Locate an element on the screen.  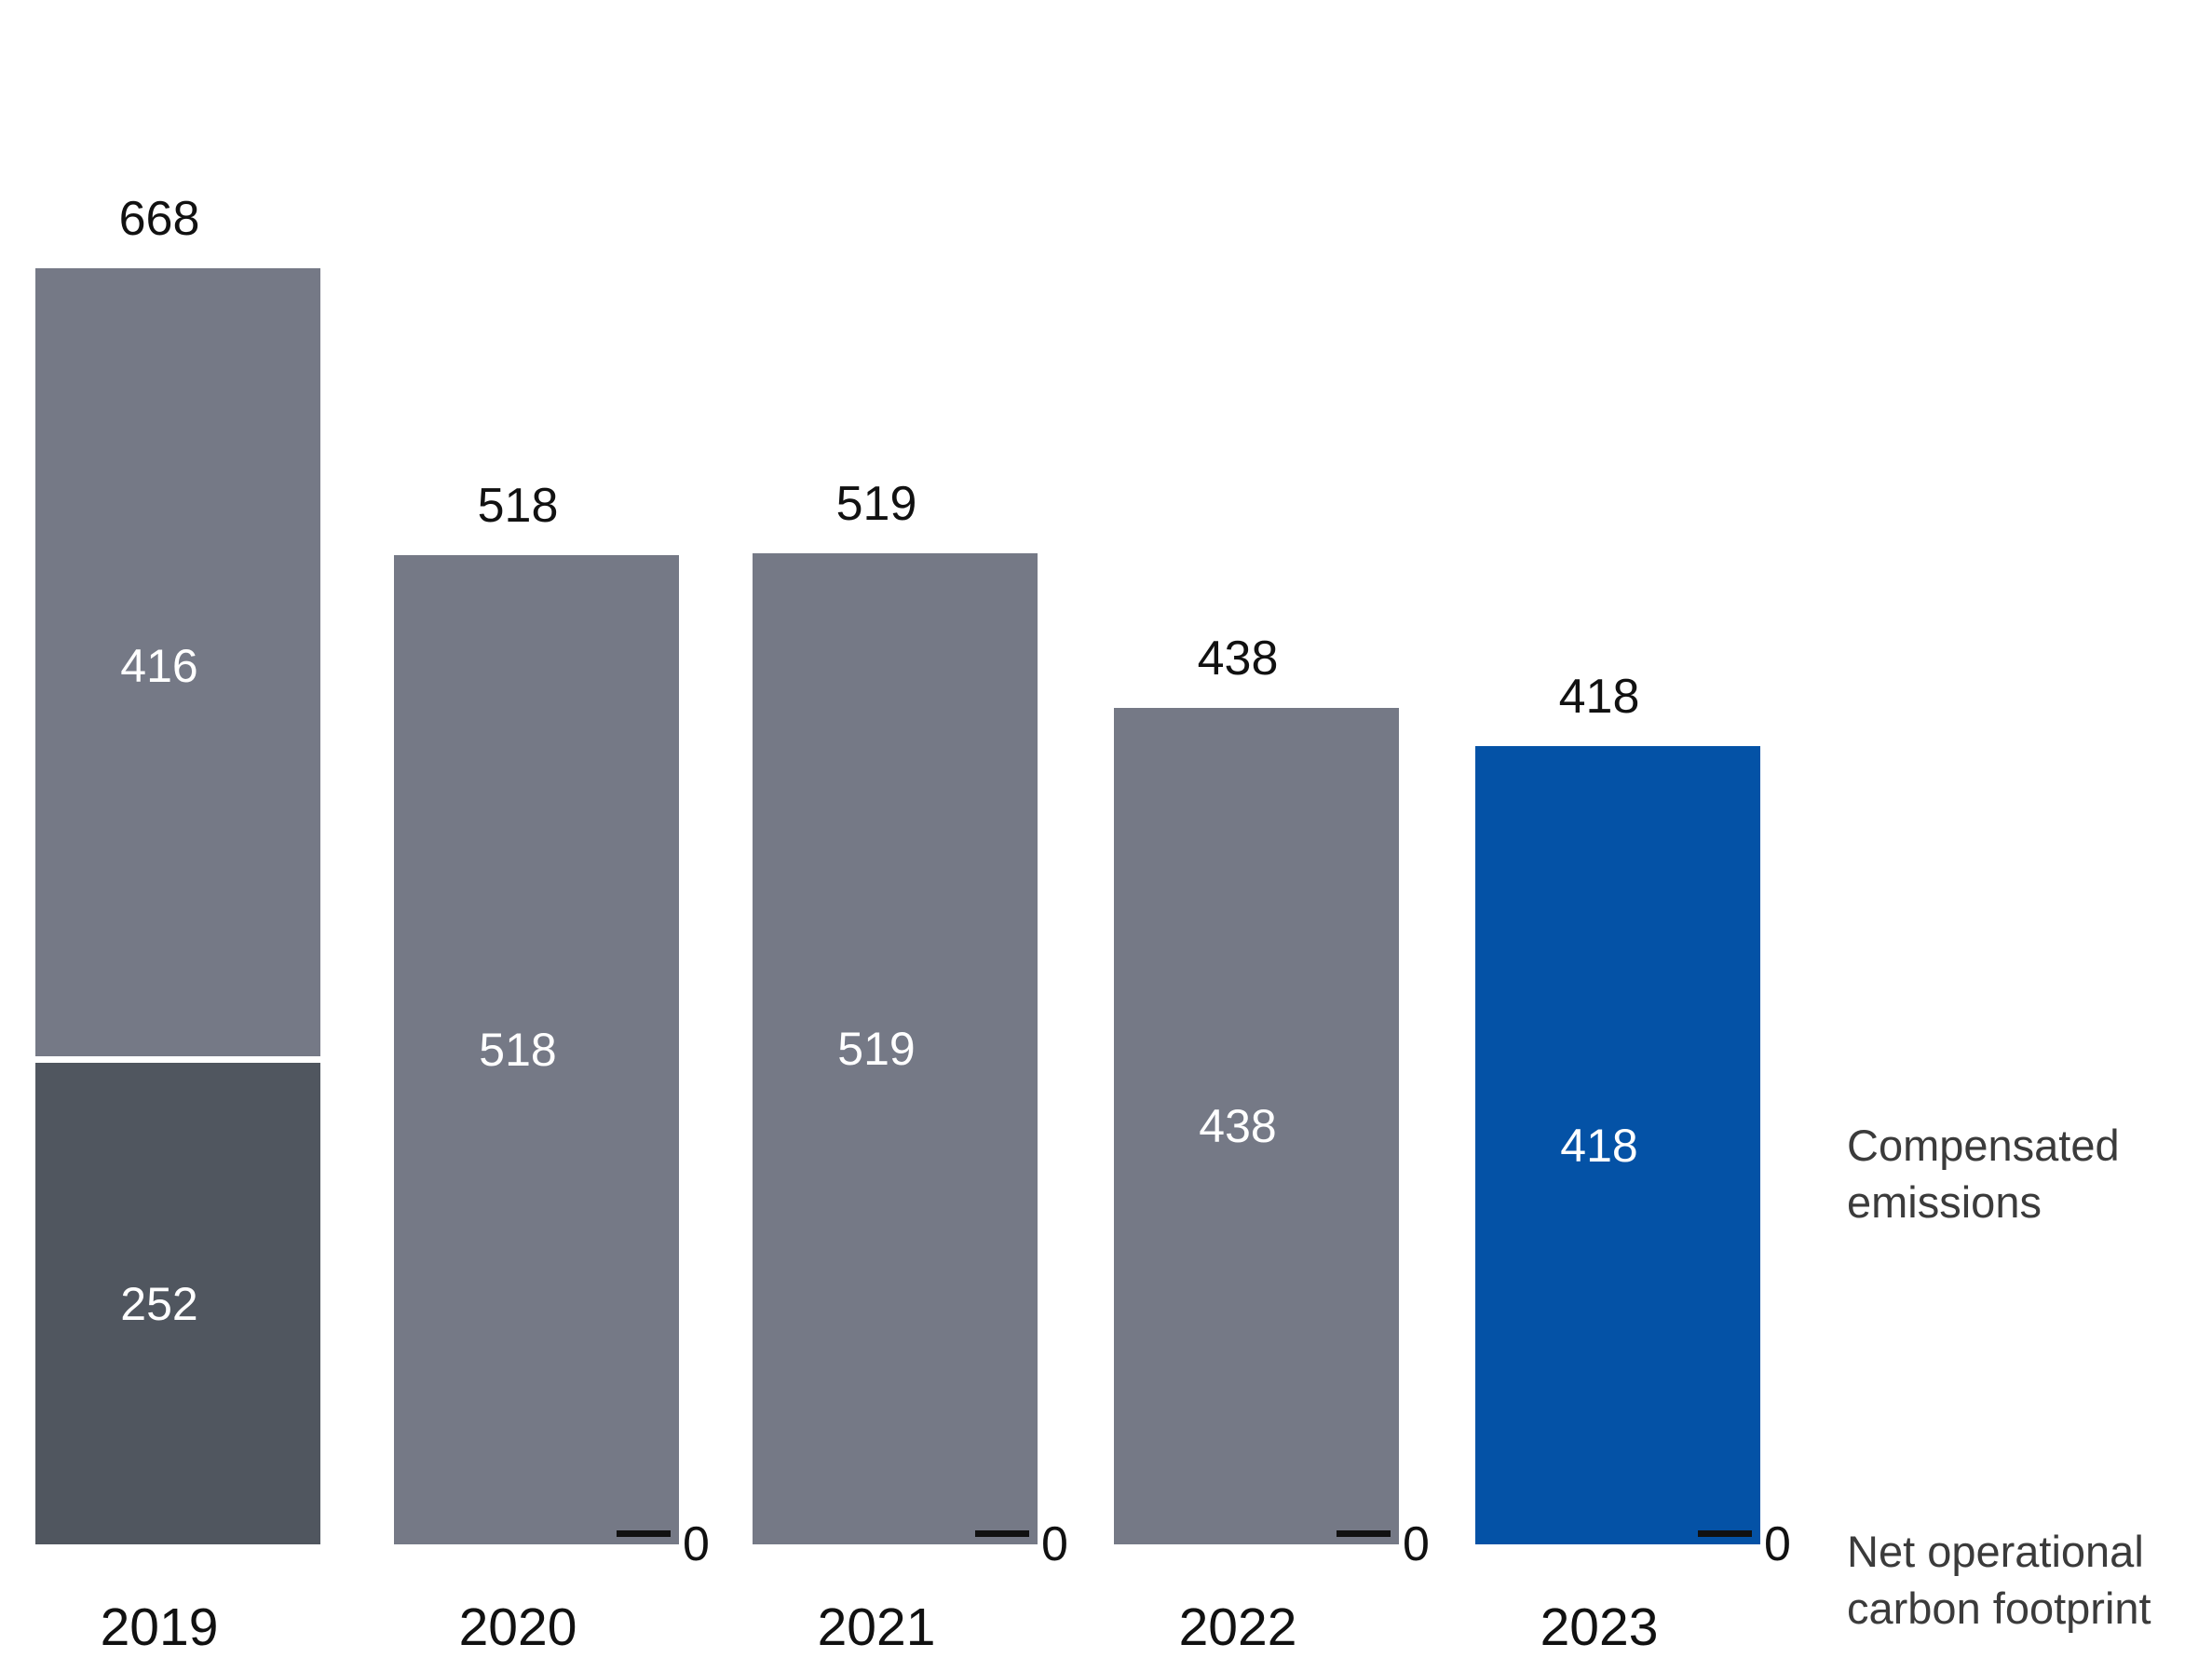
zero-dash-2022 is located at coordinates (1364, 1533).